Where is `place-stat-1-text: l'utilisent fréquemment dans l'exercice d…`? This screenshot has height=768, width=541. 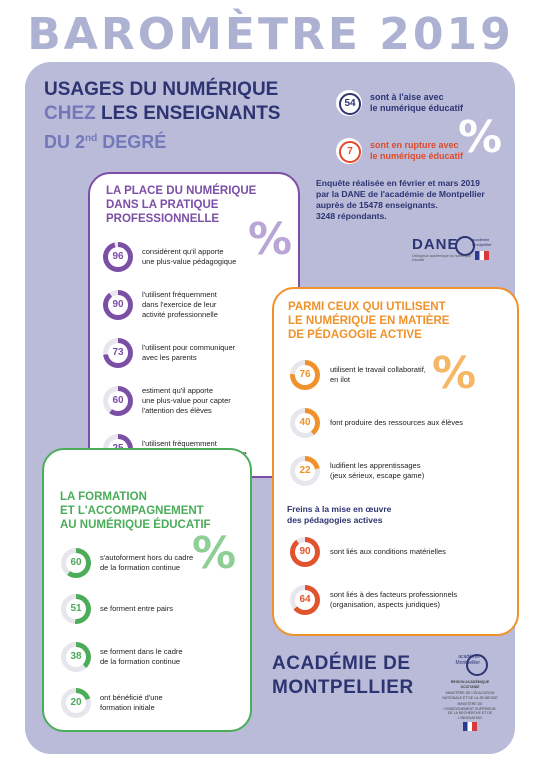
place-stat-1-text: l'utilisent fréquemment dans l'exercice d… is located at coordinates (180, 305).